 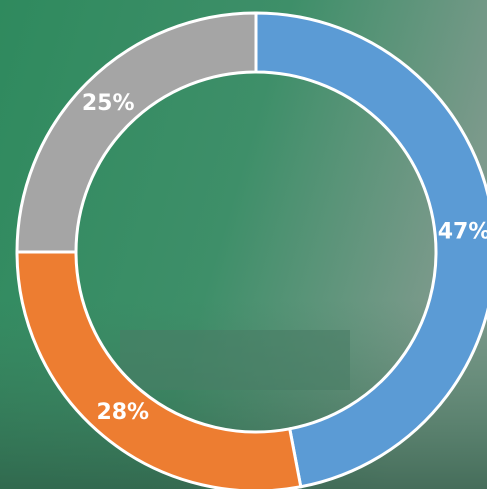 I want to click on data-label: 25%, so click(x=108, y=103).